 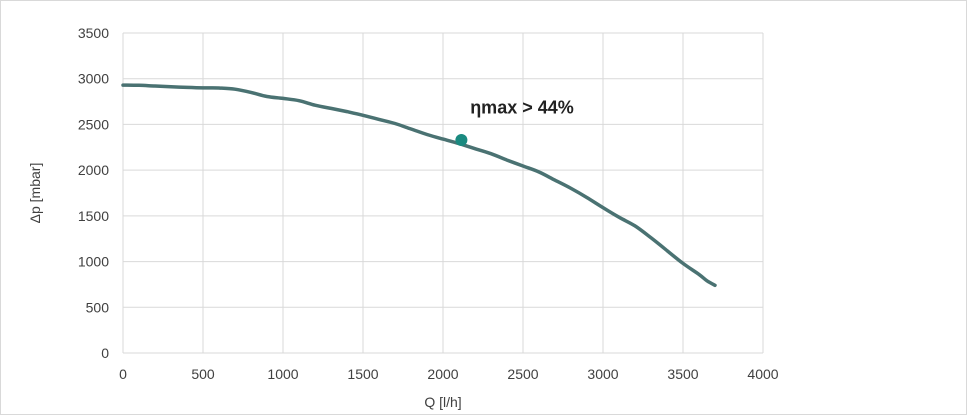 I want to click on x-tick-label: 1000, so click(x=282, y=374).